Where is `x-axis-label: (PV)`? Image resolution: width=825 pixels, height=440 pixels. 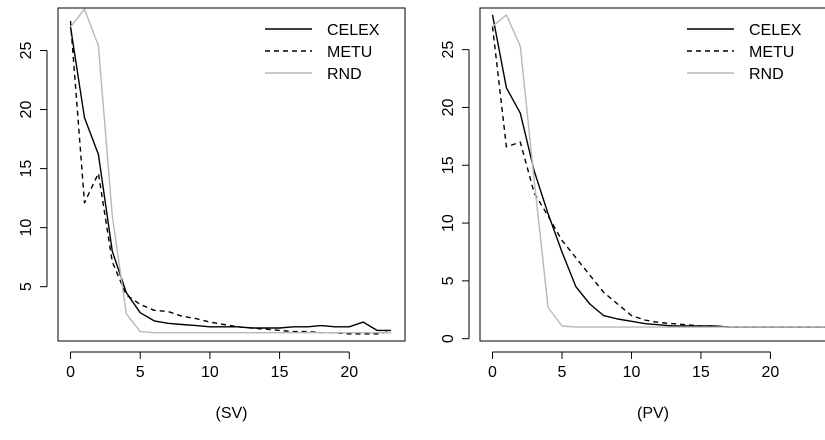
x-axis-label: (PV) is located at coordinates (653, 413).